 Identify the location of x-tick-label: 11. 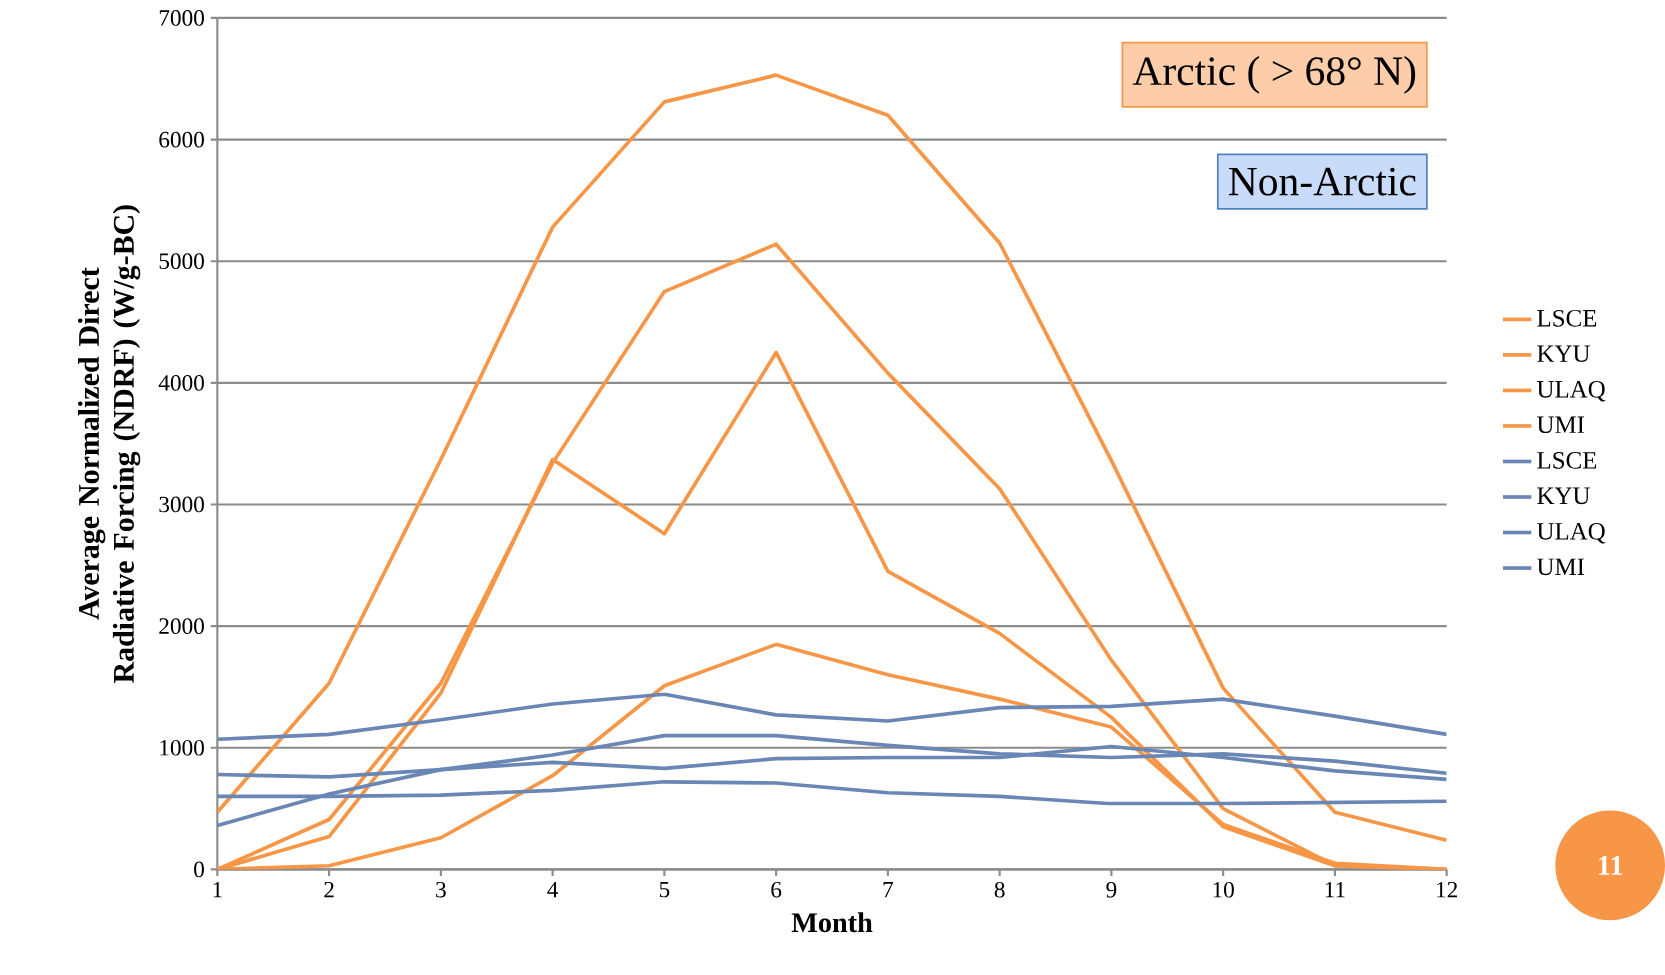
(1335, 889).